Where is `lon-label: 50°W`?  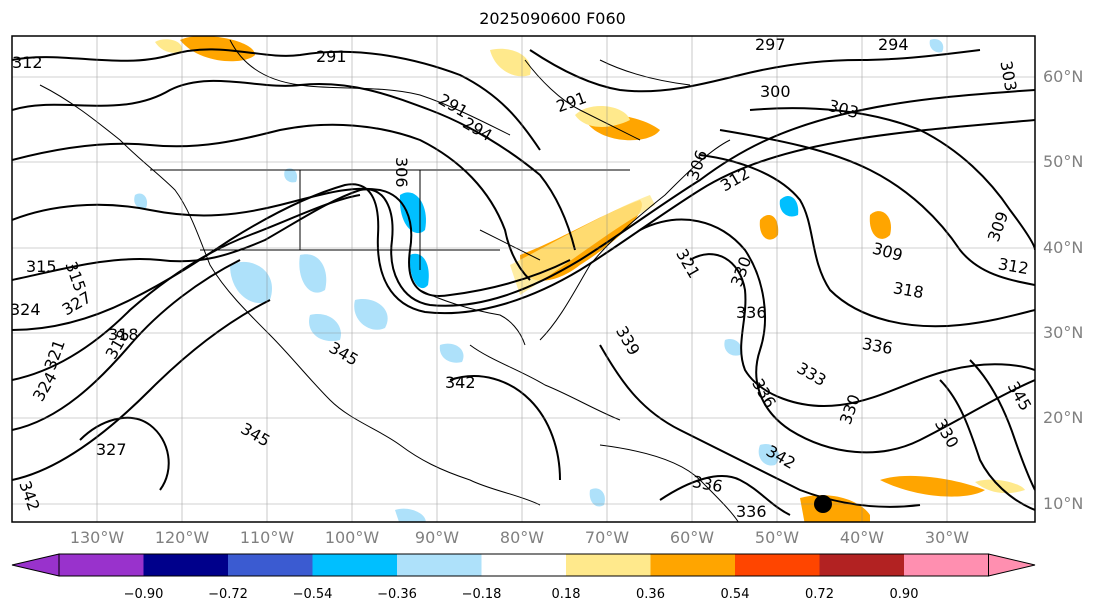
lon-label: 50°W is located at coordinates (777, 537).